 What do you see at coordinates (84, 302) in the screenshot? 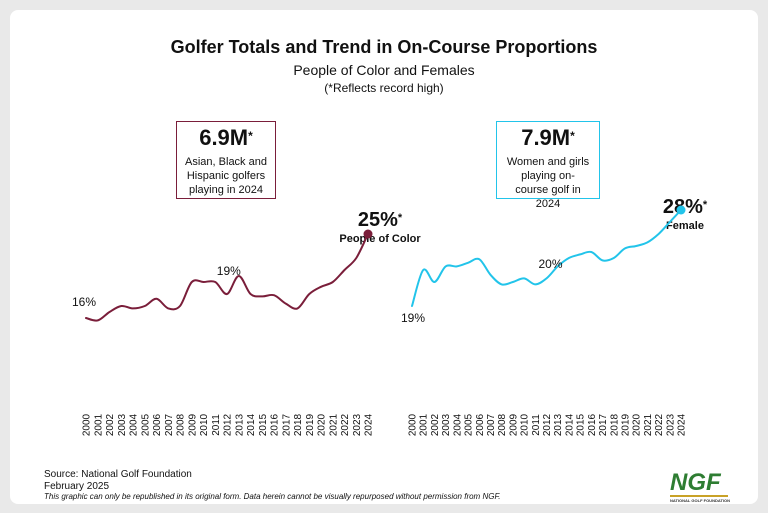
I see `data-label: 16%` at bounding box center [84, 302].